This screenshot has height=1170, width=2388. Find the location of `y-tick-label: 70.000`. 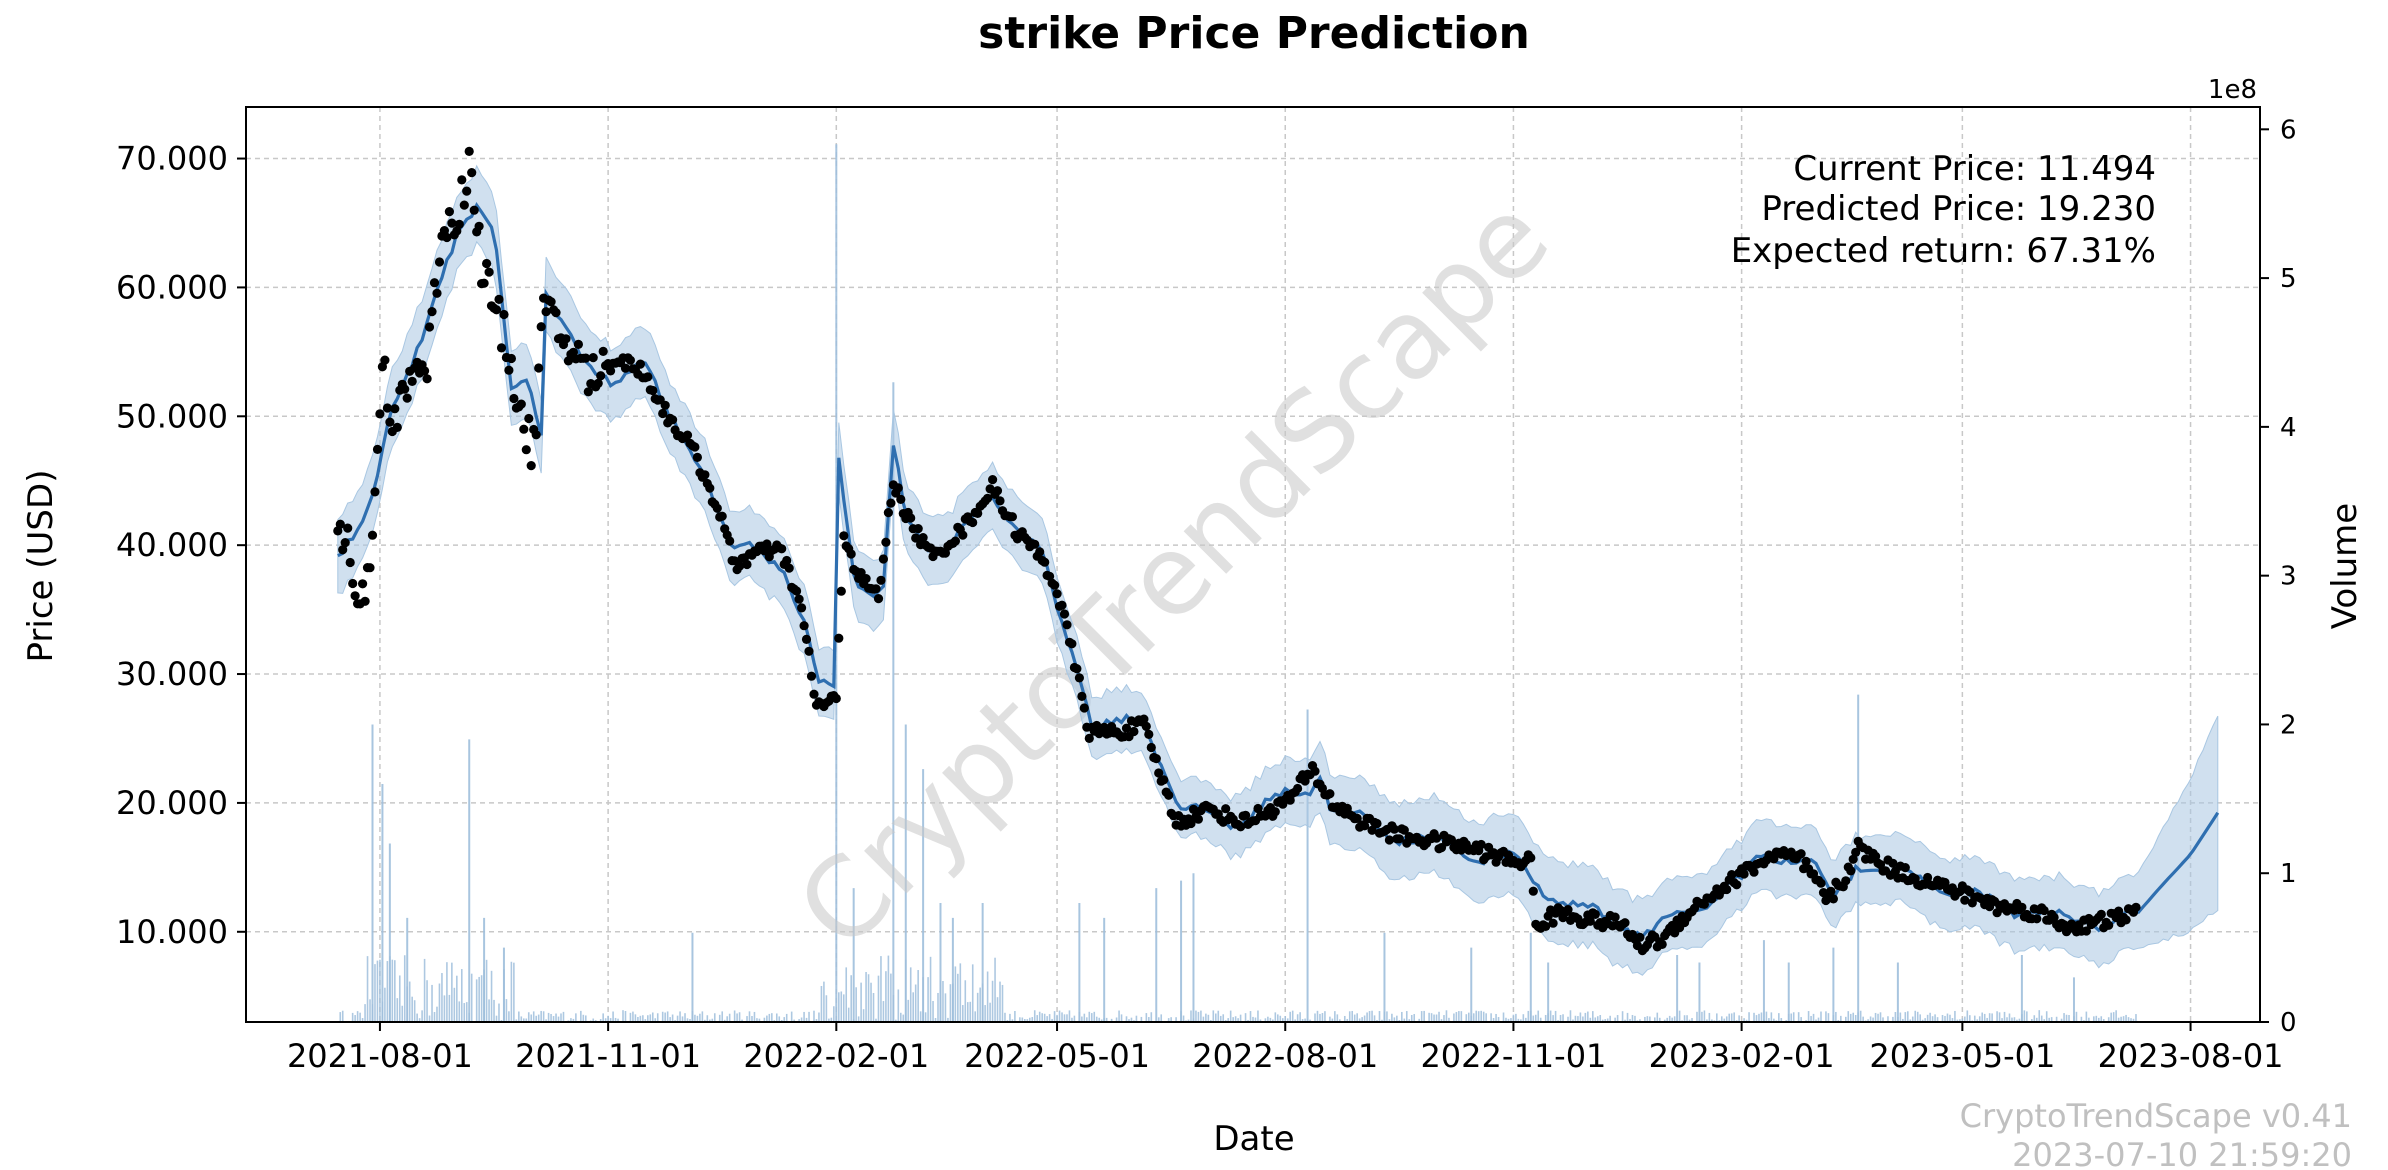

y-tick-label: 70.000 is located at coordinates (172, 159).